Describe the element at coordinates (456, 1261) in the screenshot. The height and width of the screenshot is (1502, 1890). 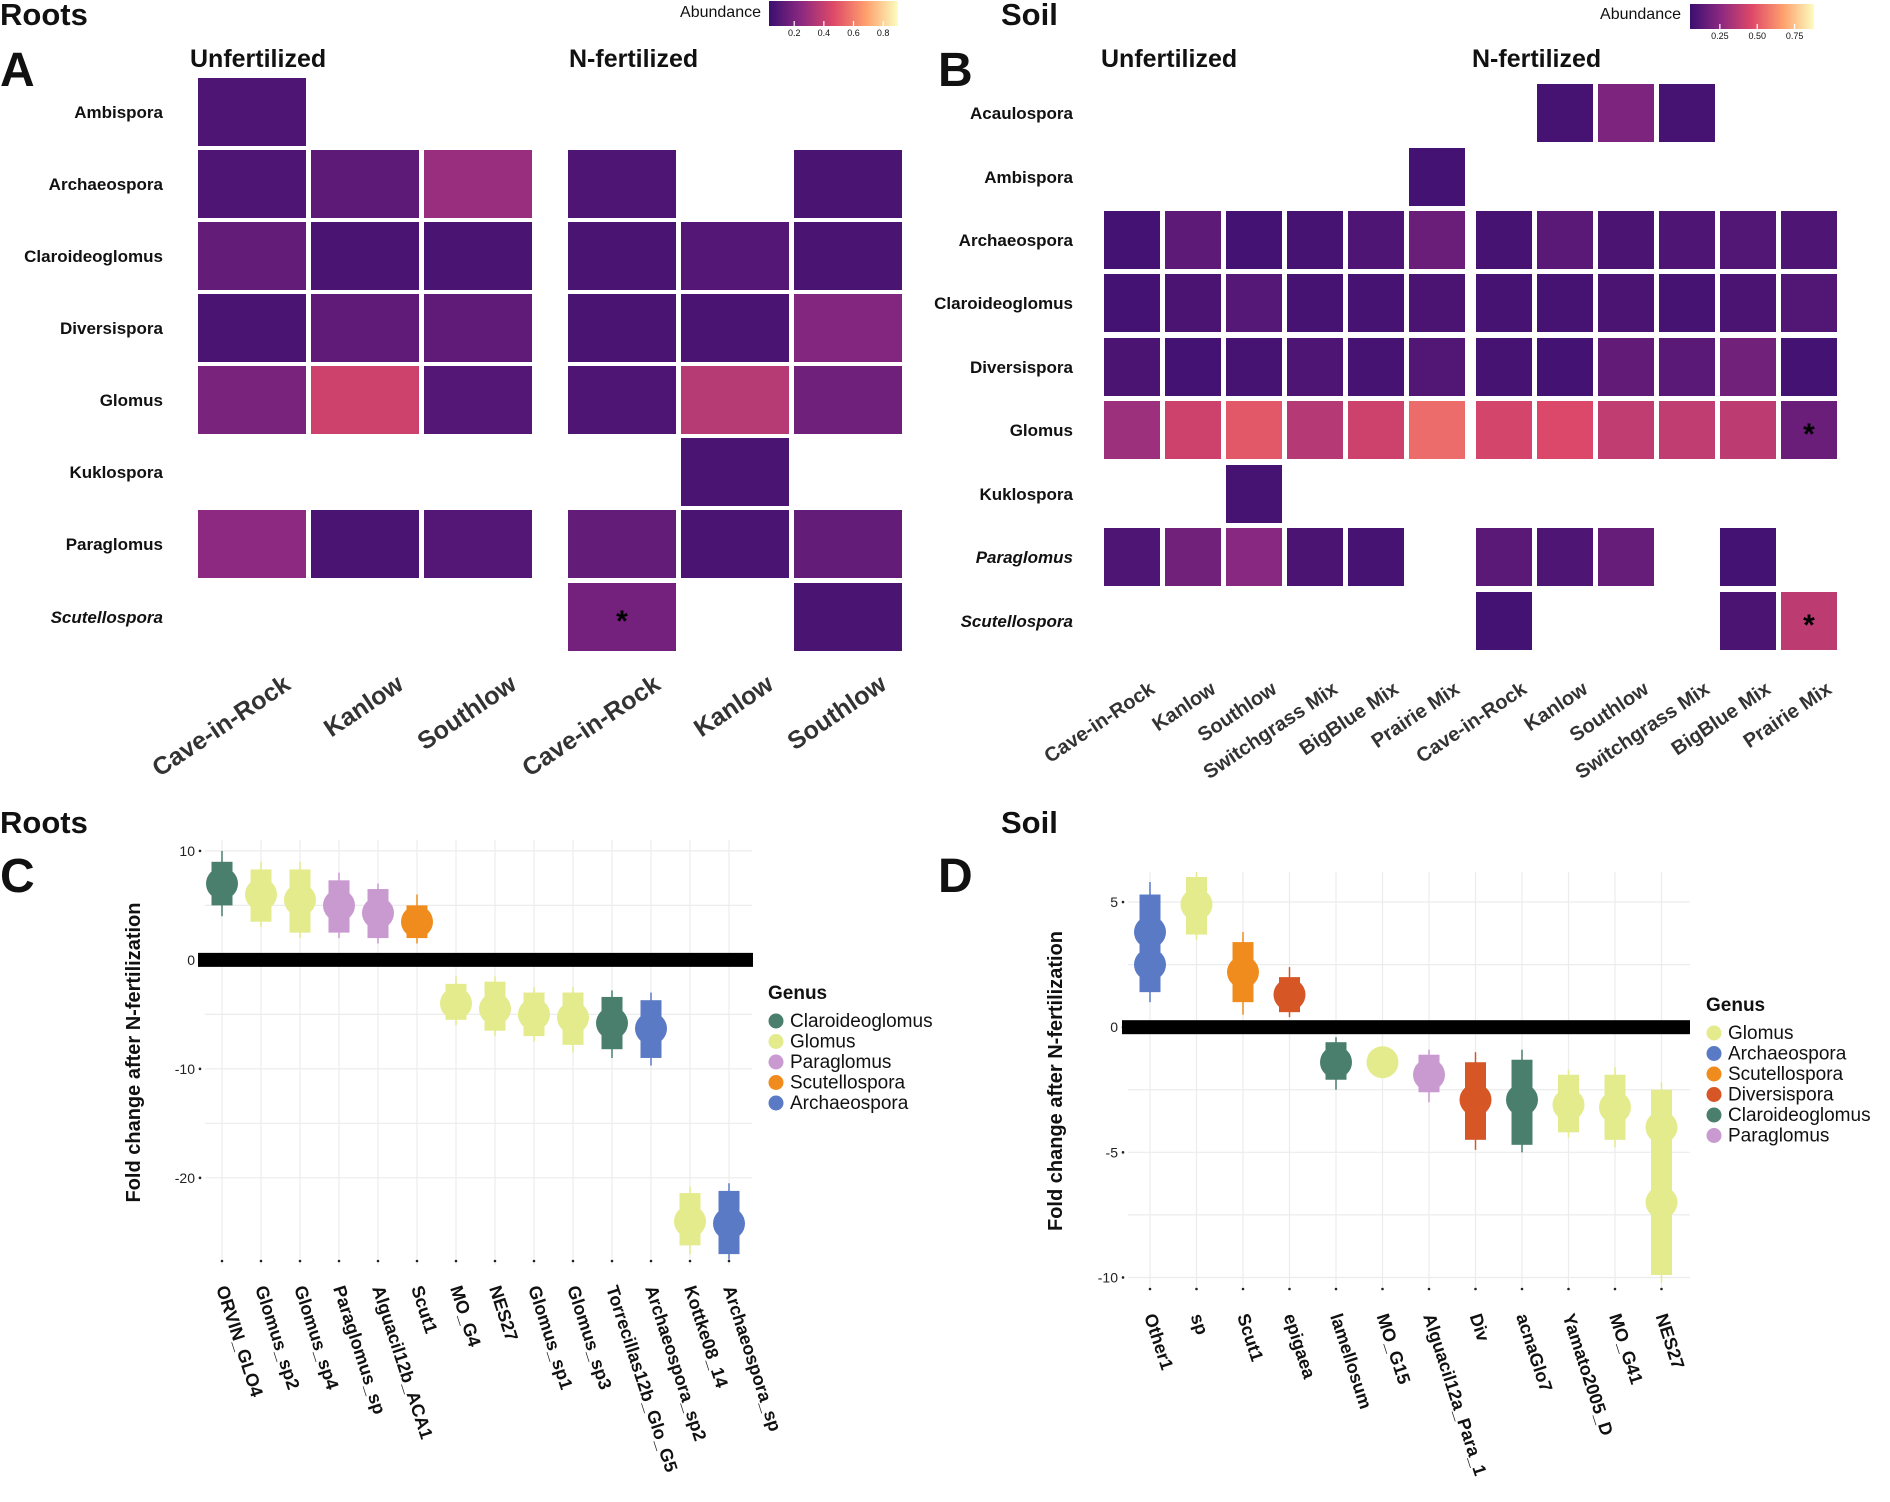
I see `x-tick-dot-mo-g4` at that location.